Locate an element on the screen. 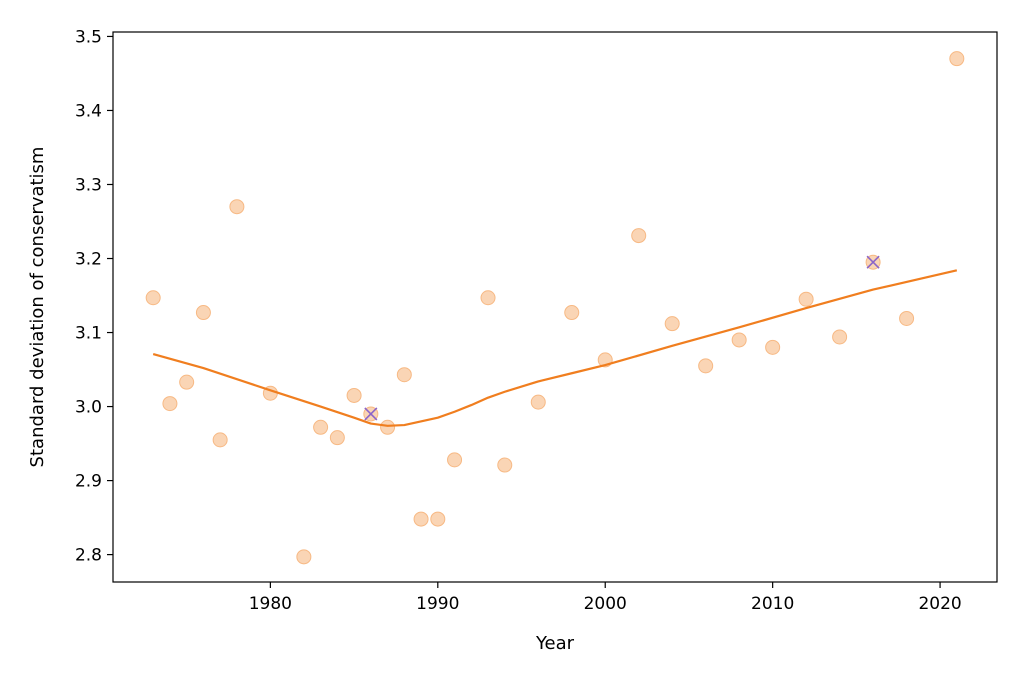 The height and width of the screenshot is (683, 1024). x-tick-label: 1990 is located at coordinates (437, 604).